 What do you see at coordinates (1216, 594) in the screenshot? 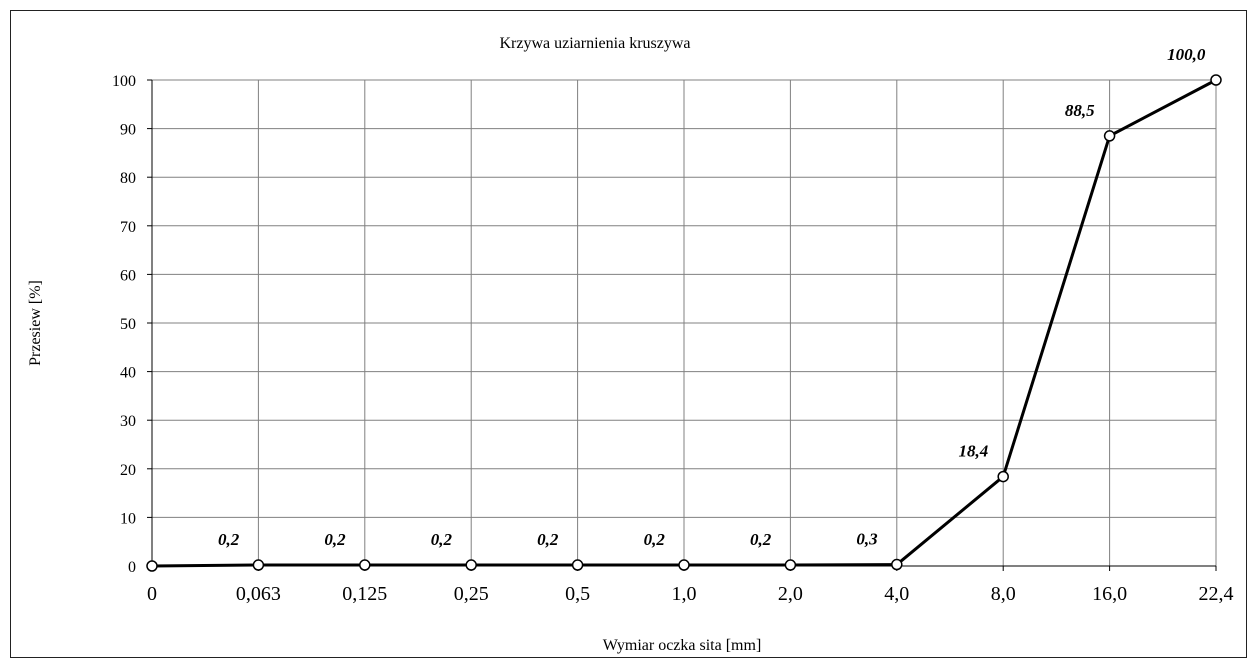
I see `x-tick-label: 22,4` at bounding box center [1216, 594].